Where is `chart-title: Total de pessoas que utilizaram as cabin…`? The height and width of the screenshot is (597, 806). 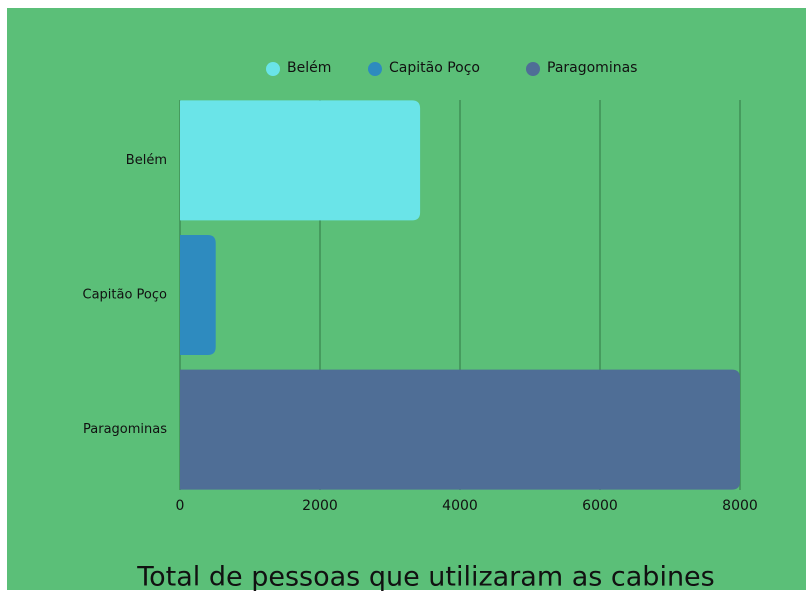
chart-title: Total de pessoas que utilizaram as cabin… is located at coordinates (425, 577).